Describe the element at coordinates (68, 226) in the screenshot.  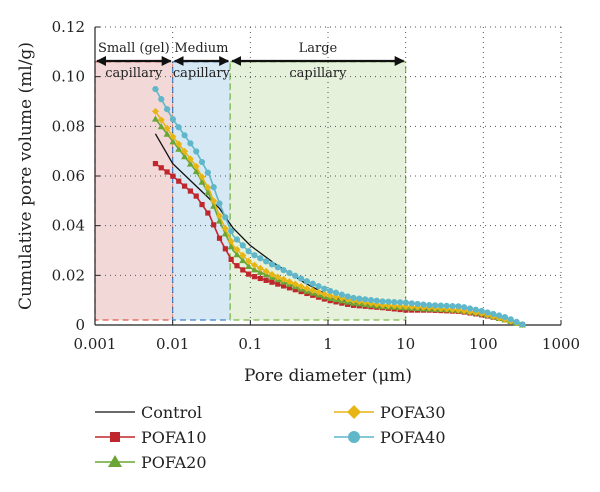
I see `y-tick-label-2: 0.04` at that location.